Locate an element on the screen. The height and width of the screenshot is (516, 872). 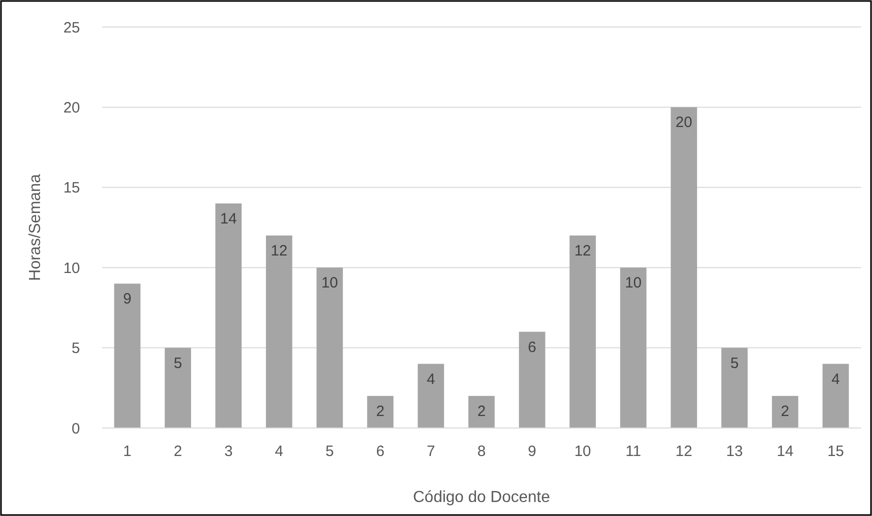
x-tick-label: 3 is located at coordinates (228, 451).